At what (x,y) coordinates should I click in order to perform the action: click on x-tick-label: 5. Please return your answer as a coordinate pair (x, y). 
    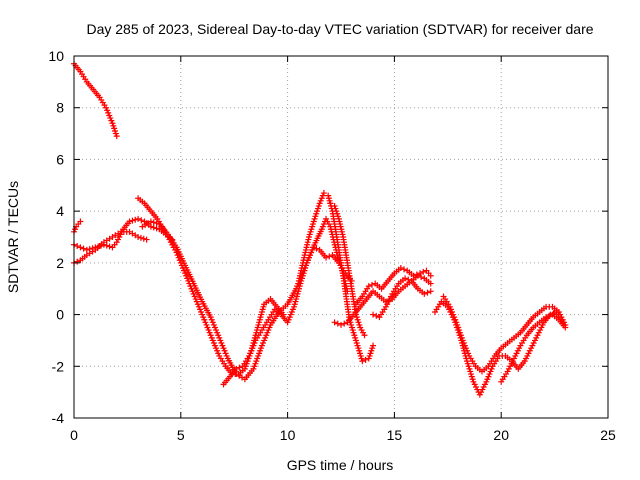
    Looking at the image, I should click on (181, 435).